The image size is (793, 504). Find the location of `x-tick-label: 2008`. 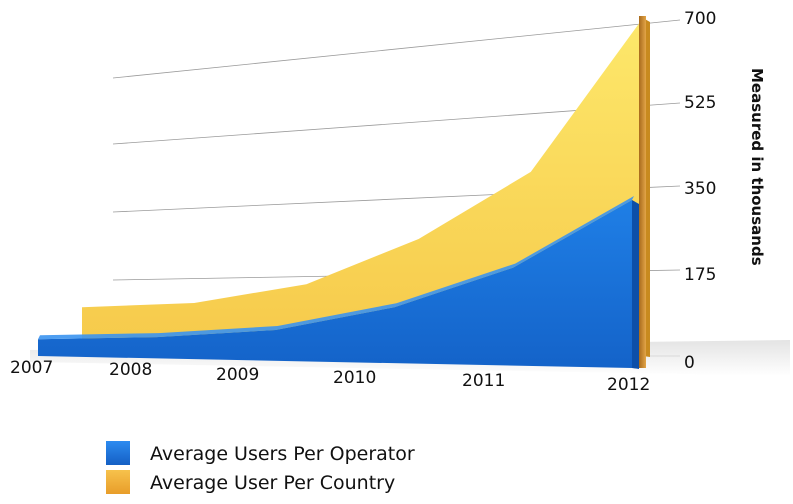

x-tick-label: 2008 is located at coordinates (130, 370).